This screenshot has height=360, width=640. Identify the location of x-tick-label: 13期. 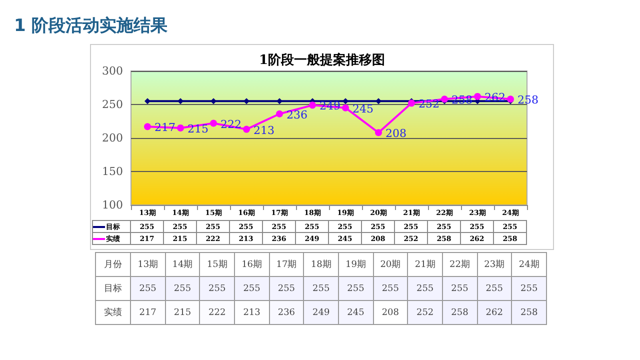
(148, 264).